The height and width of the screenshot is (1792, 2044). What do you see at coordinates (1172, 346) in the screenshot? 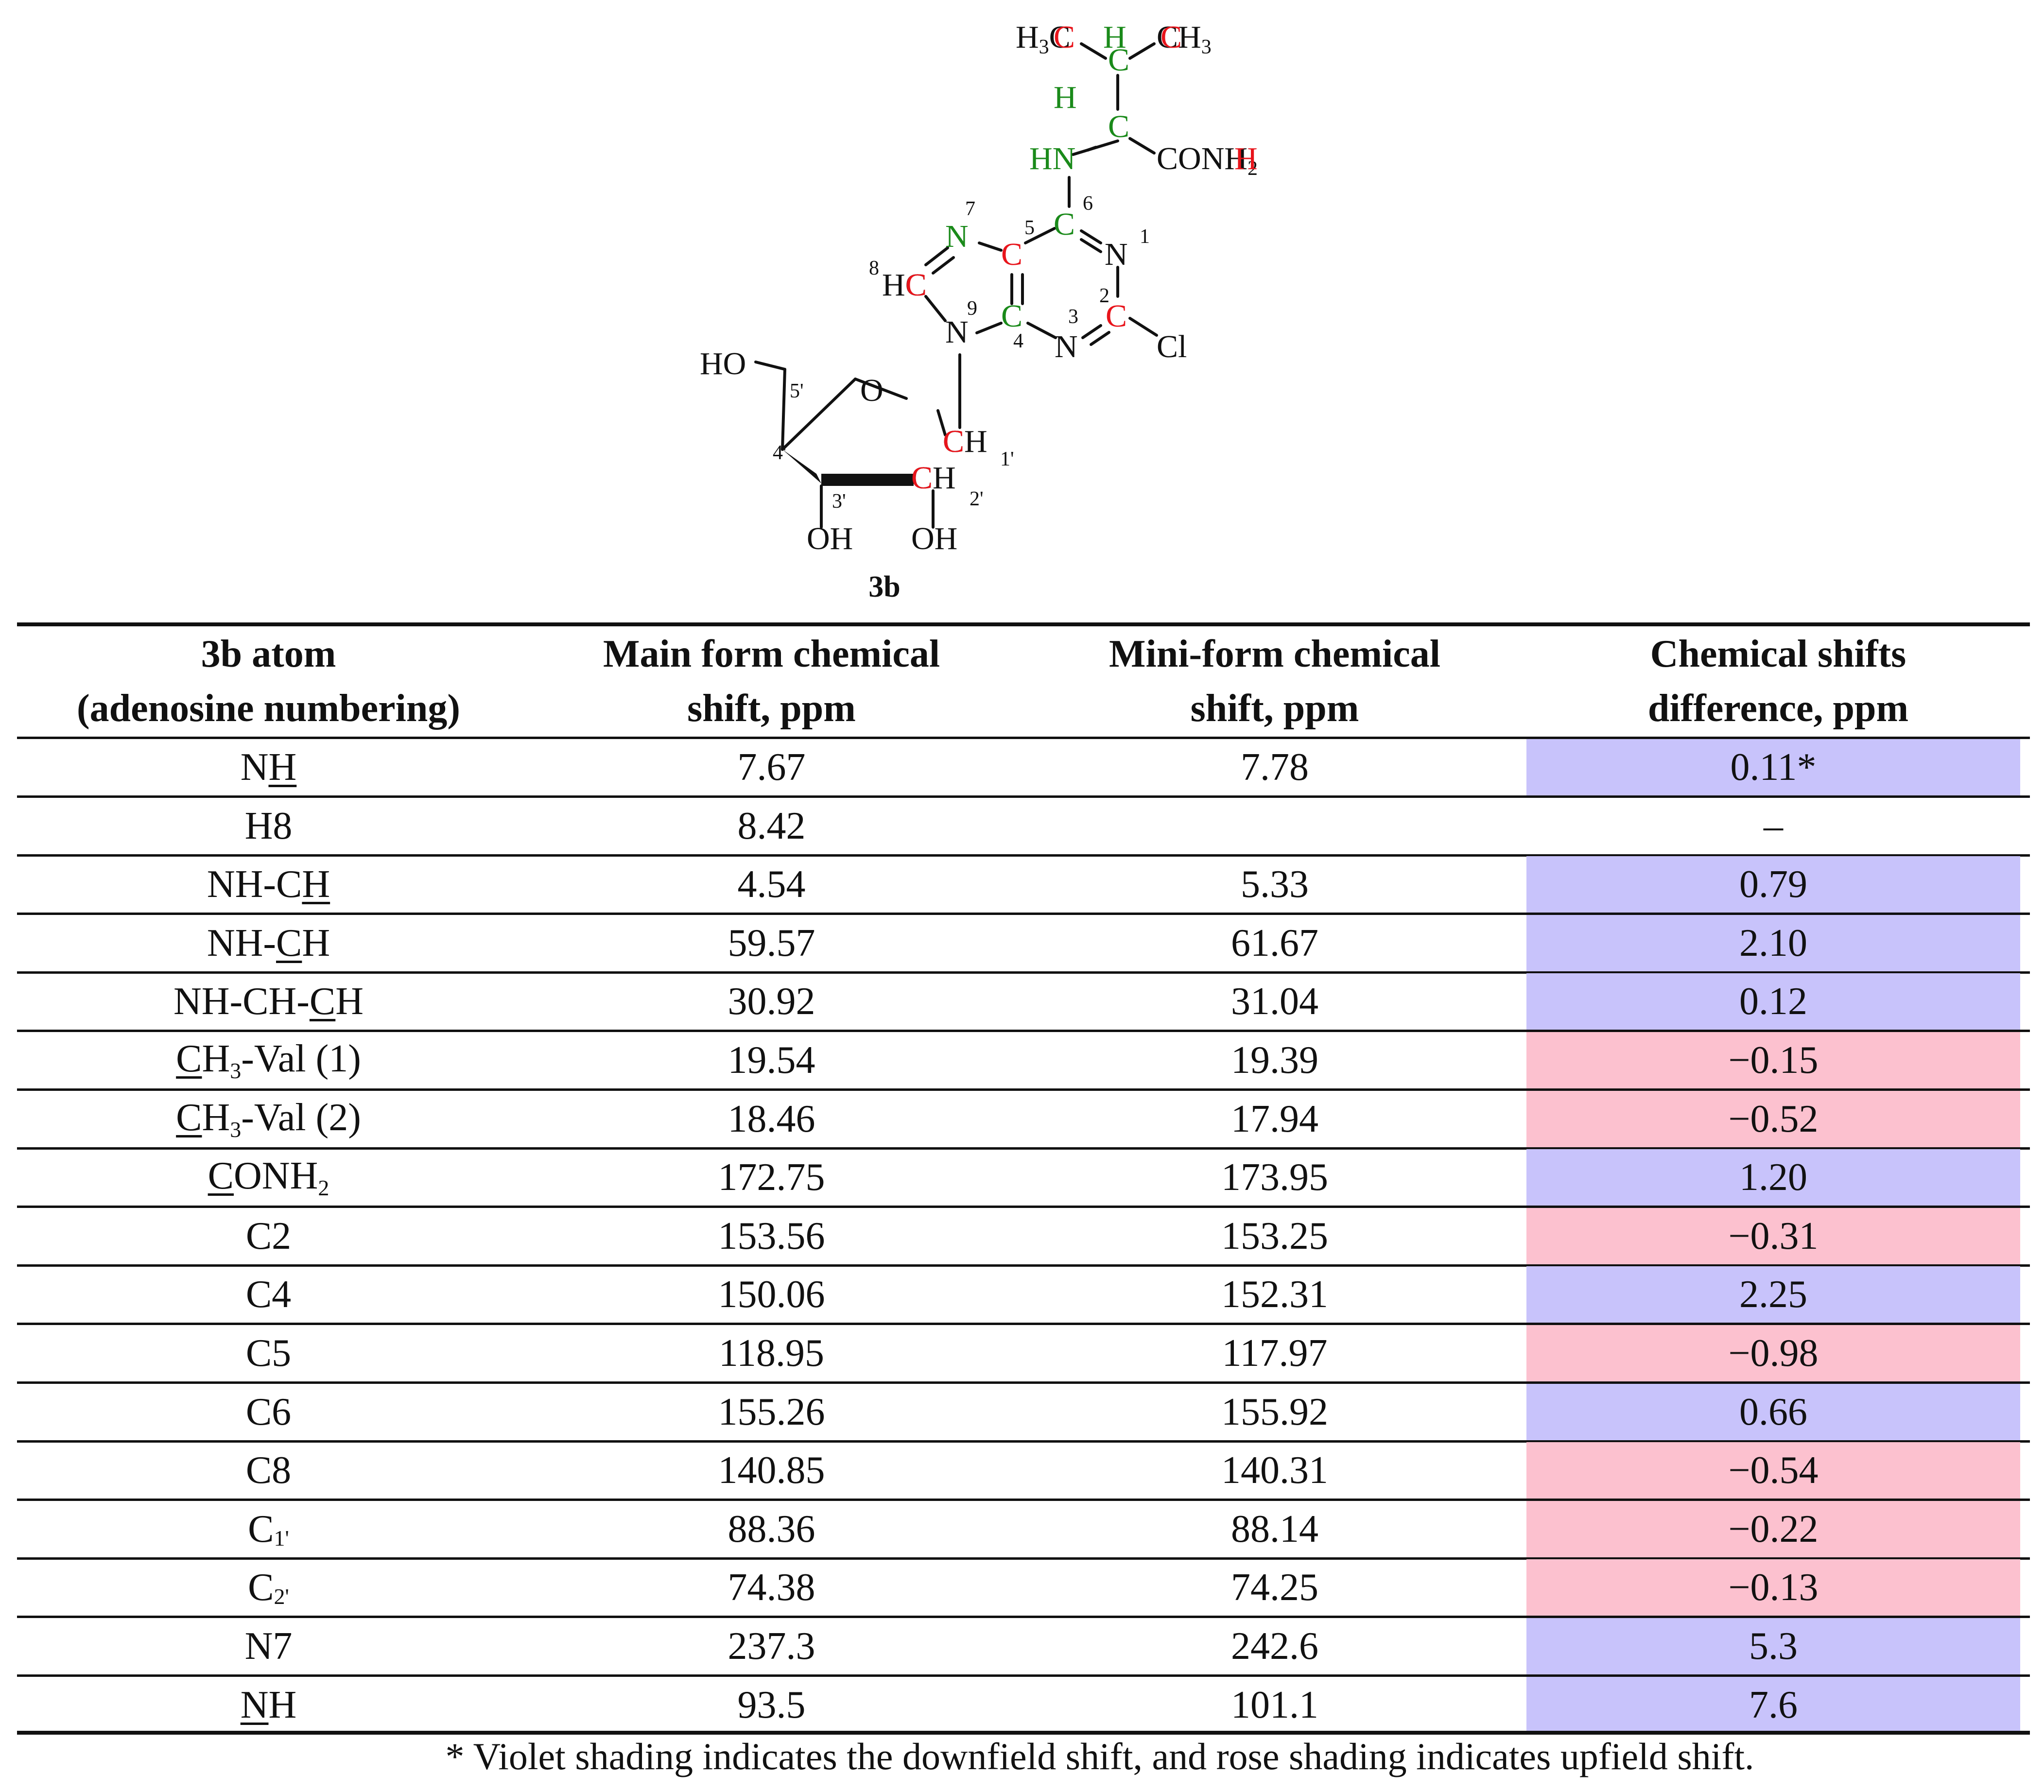
I see `atom-cl: Cl` at bounding box center [1172, 346].